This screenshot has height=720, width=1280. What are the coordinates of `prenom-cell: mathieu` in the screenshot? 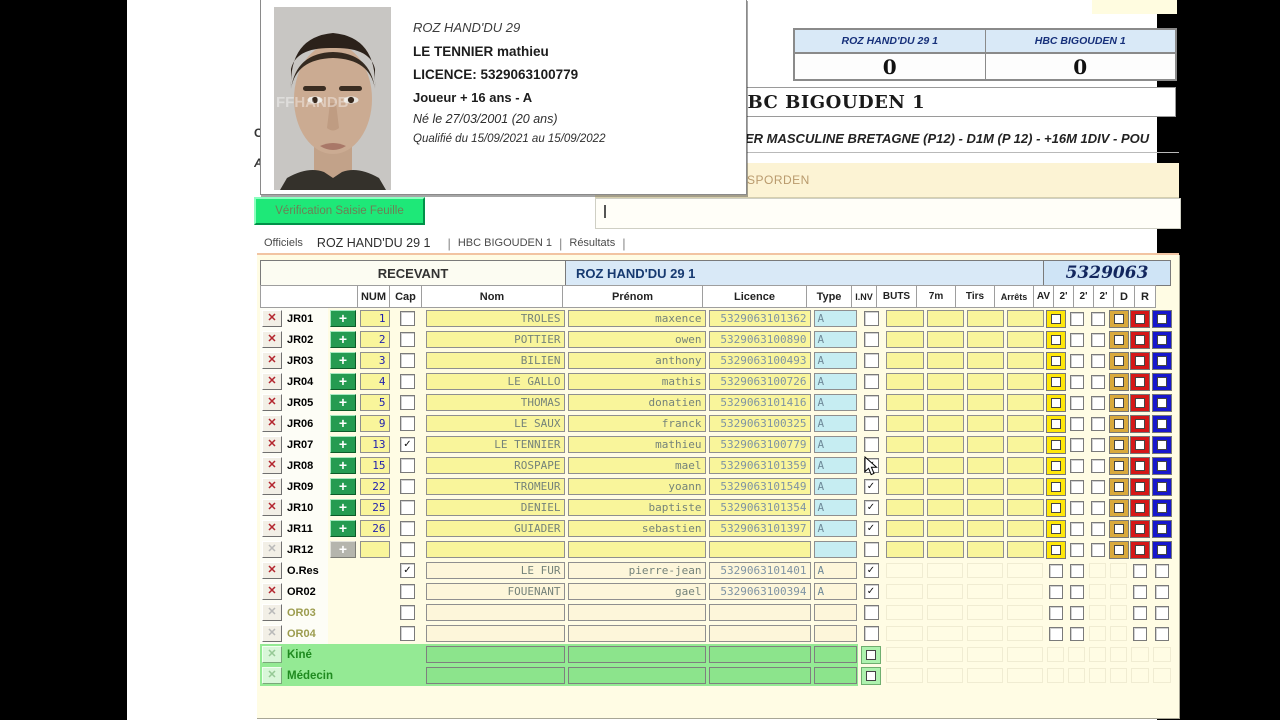 It's located at (636, 444).